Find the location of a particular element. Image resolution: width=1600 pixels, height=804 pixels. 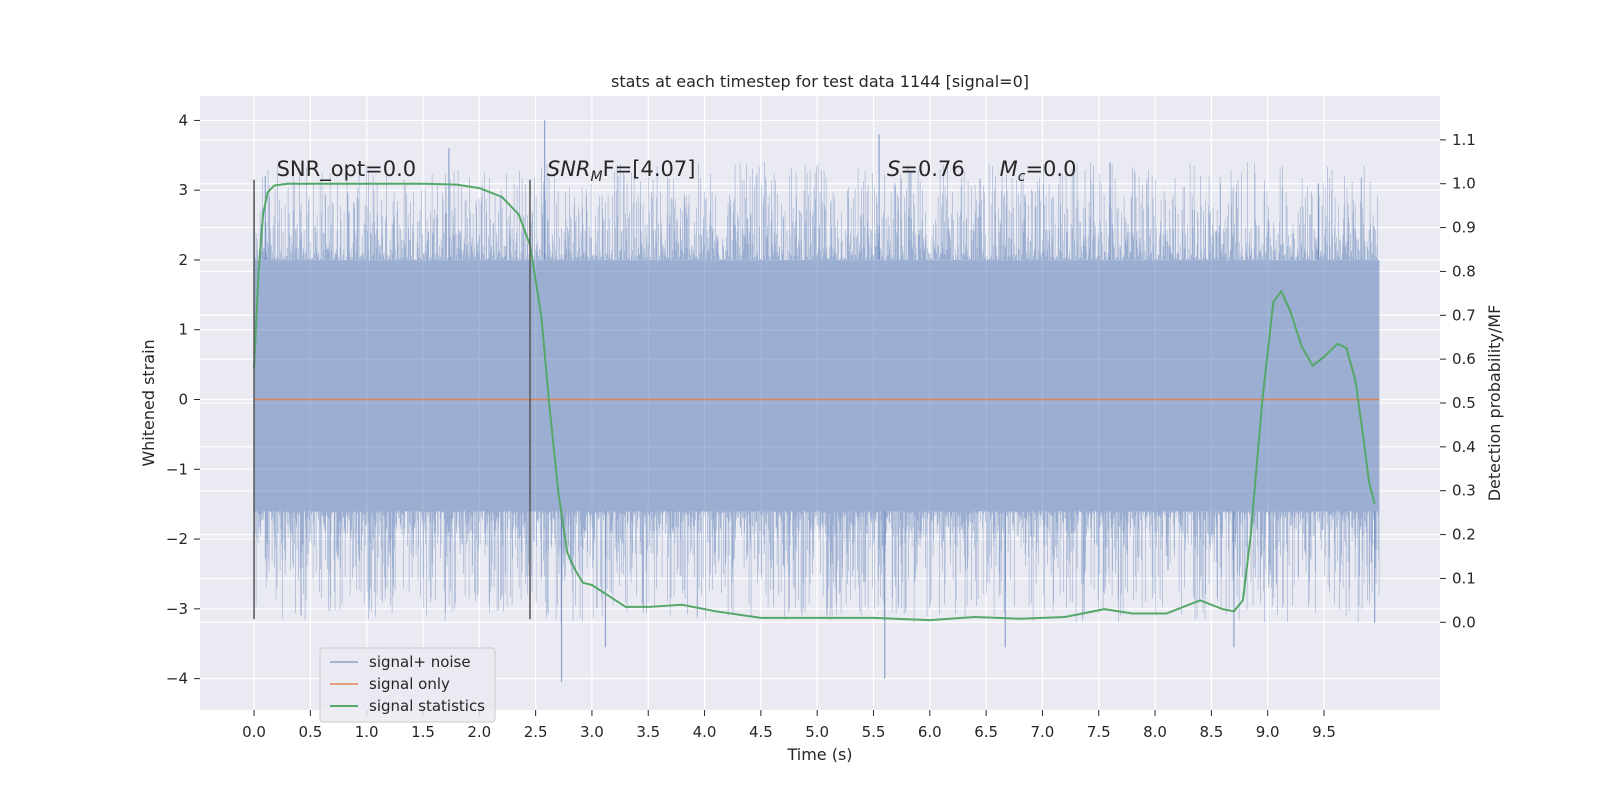

x-tick-label: 4.0 is located at coordinates (705, 732).